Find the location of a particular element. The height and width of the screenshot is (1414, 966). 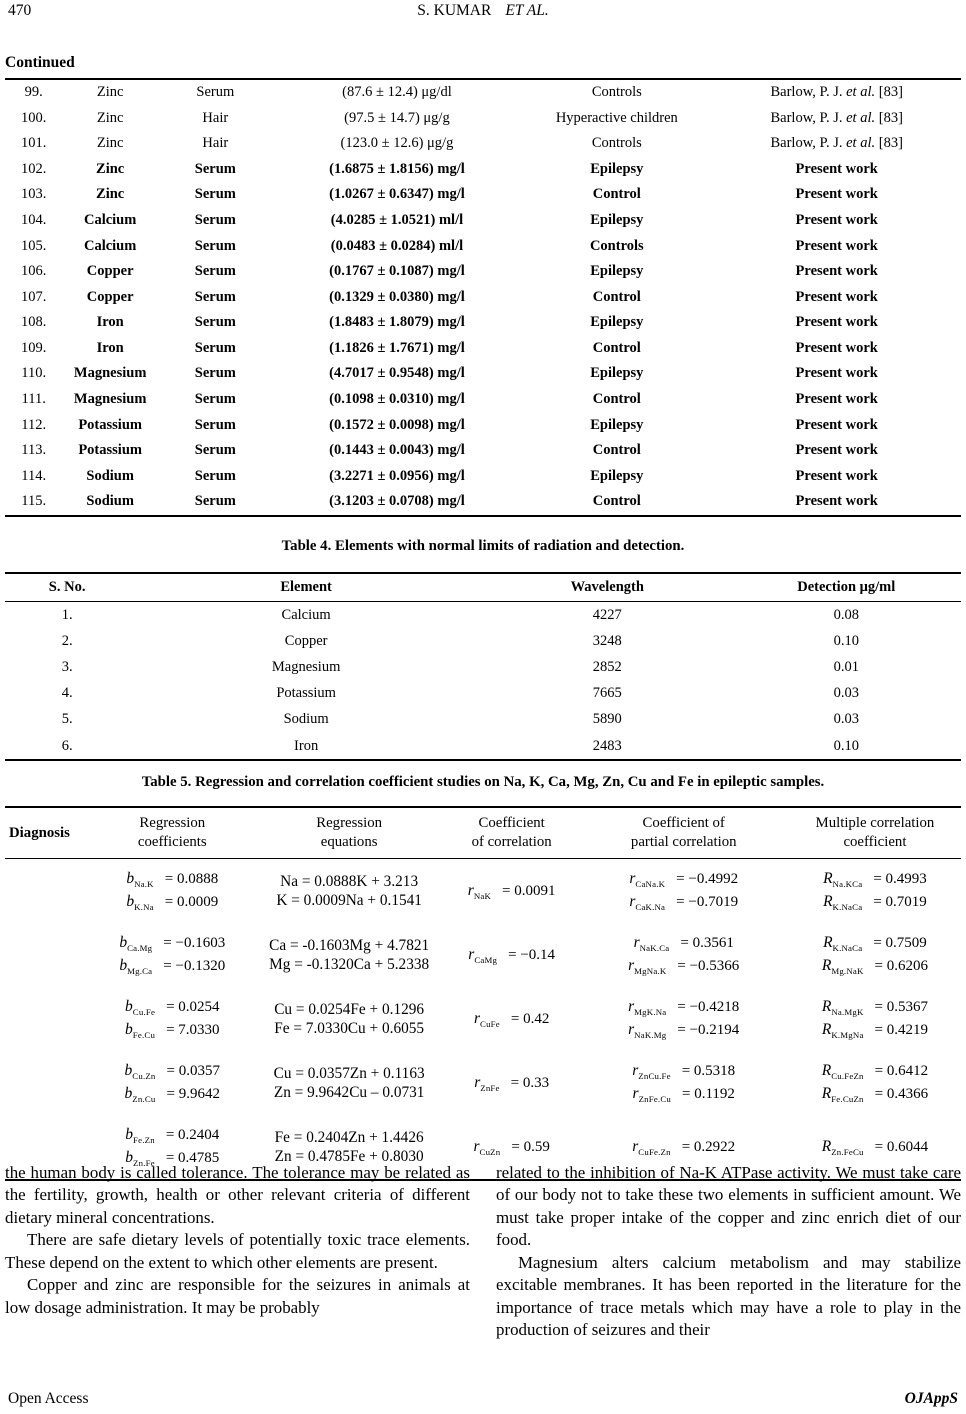

correlation-coefficient-cell: rCuZn = 0.59 is located at coordinates (512, 1147).